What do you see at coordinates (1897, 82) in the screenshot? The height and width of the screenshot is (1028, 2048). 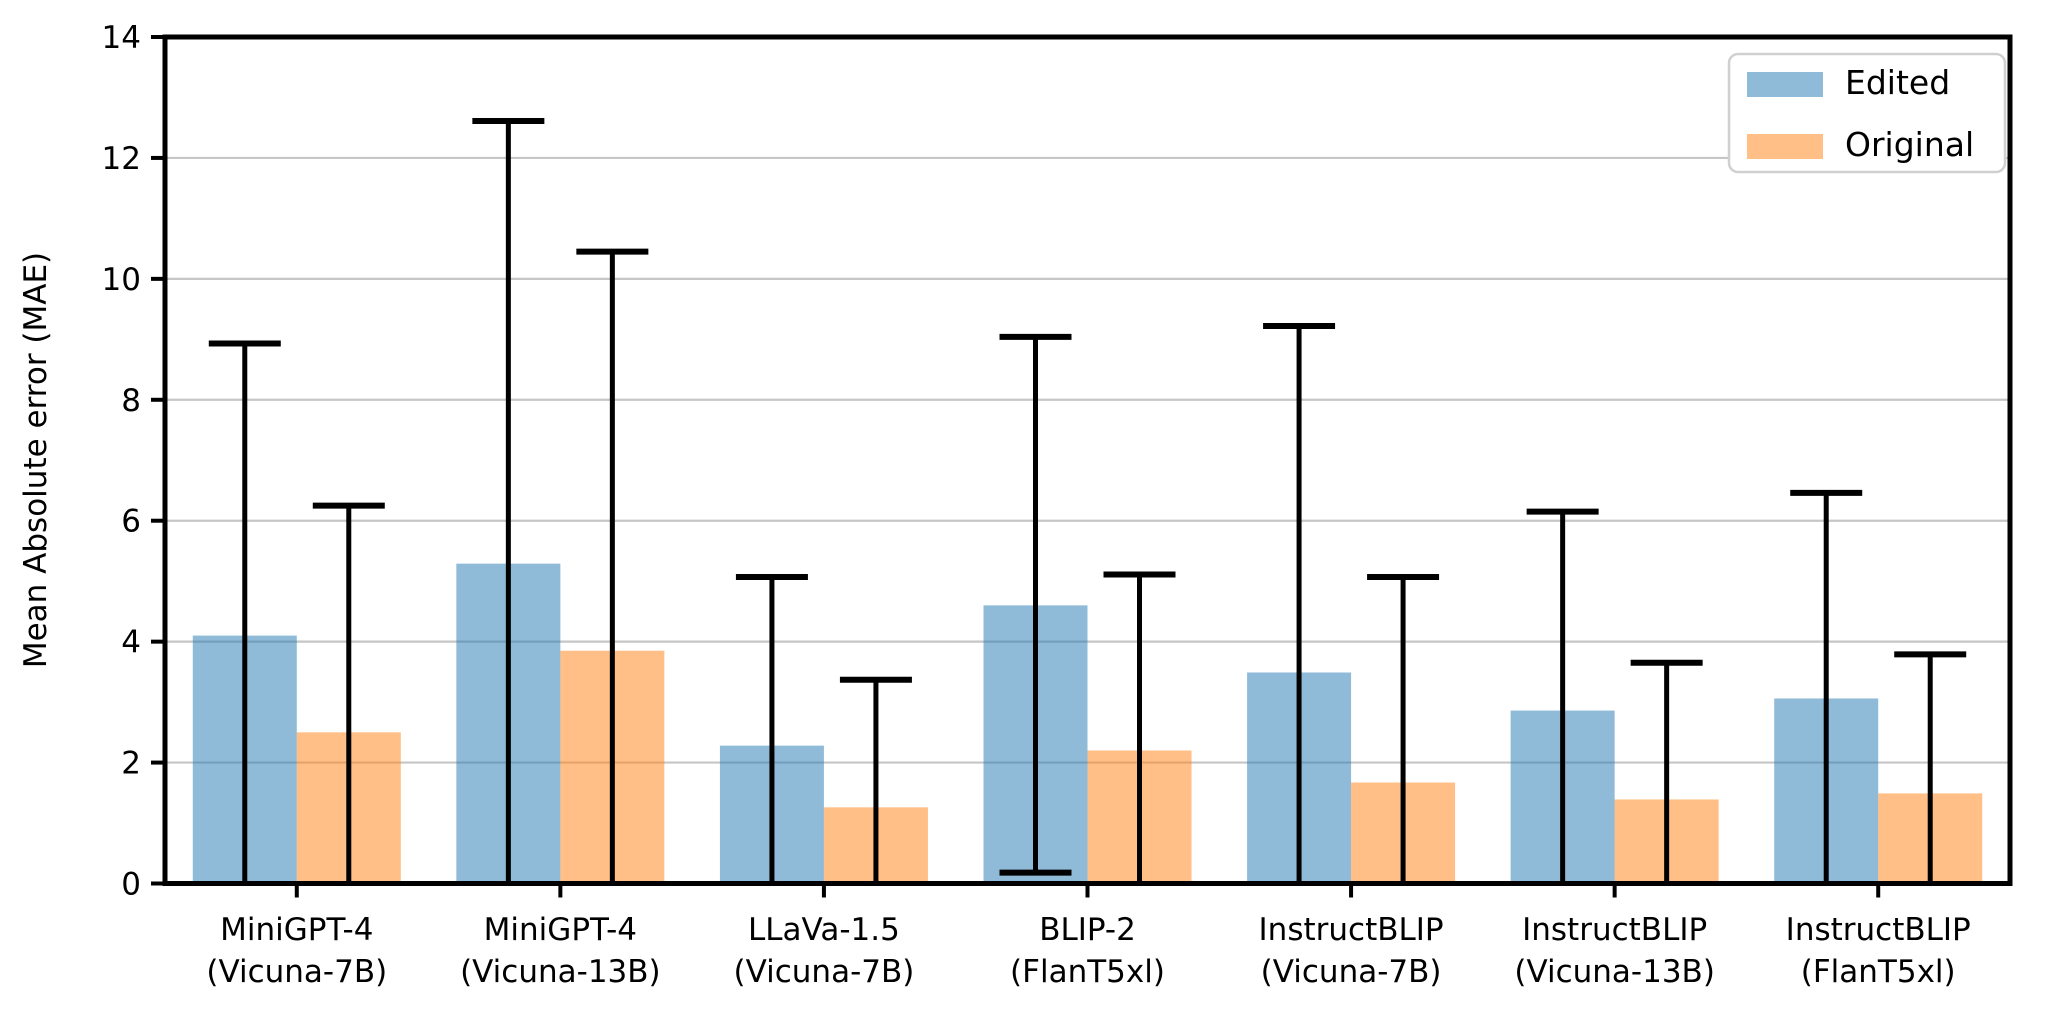 I see `legend-label-edited: Edited` at bounding box center [1897, 82].